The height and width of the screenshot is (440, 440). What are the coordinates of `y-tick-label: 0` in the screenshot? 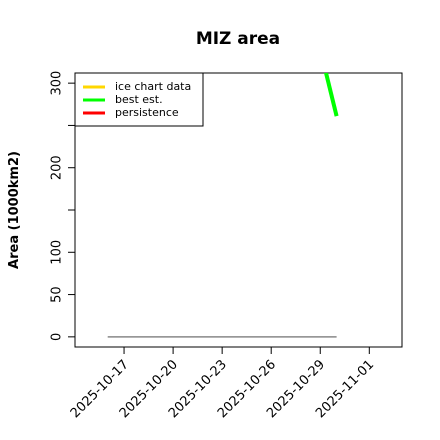 It's located at (57, 337).